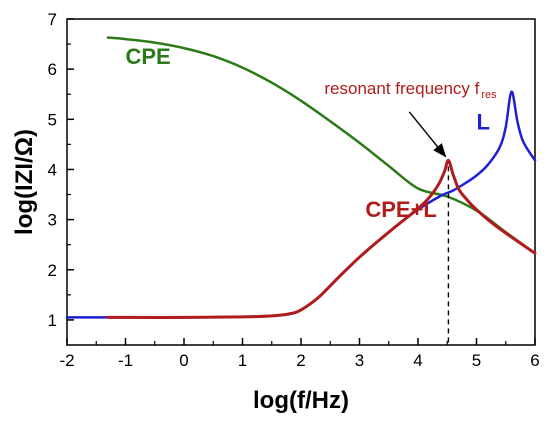  Describe the element at coordinates (52, 270) in the screenshot. I see `y-tick-label: 2` at that location.